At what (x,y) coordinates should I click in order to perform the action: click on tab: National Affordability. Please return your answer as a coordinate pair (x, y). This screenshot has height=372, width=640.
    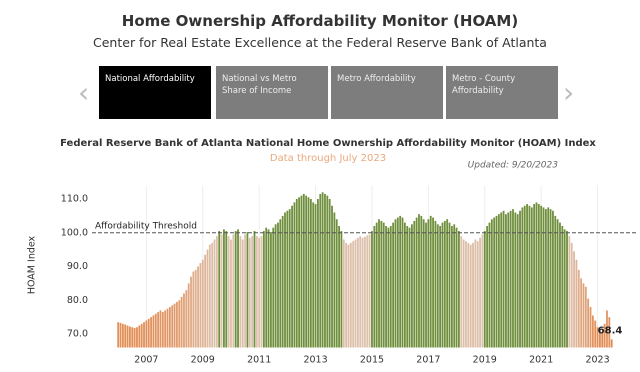
    Looking at the image, I should click on (155, 92).